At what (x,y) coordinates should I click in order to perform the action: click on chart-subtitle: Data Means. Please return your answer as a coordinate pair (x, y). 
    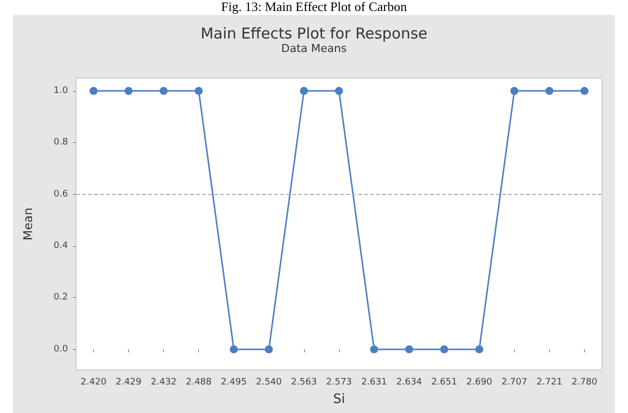
    Looking at the image, I should click on (314, 48).